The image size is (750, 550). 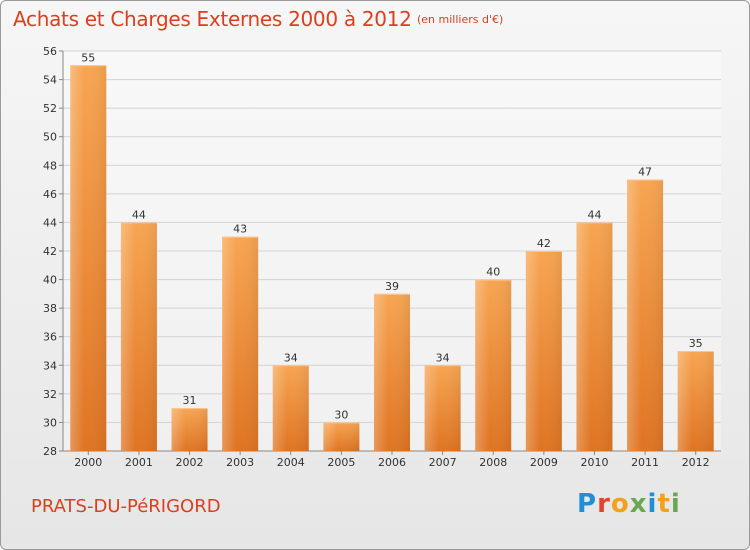 I want to click on x-tick-label: 2007, so click(x=443, y=462).